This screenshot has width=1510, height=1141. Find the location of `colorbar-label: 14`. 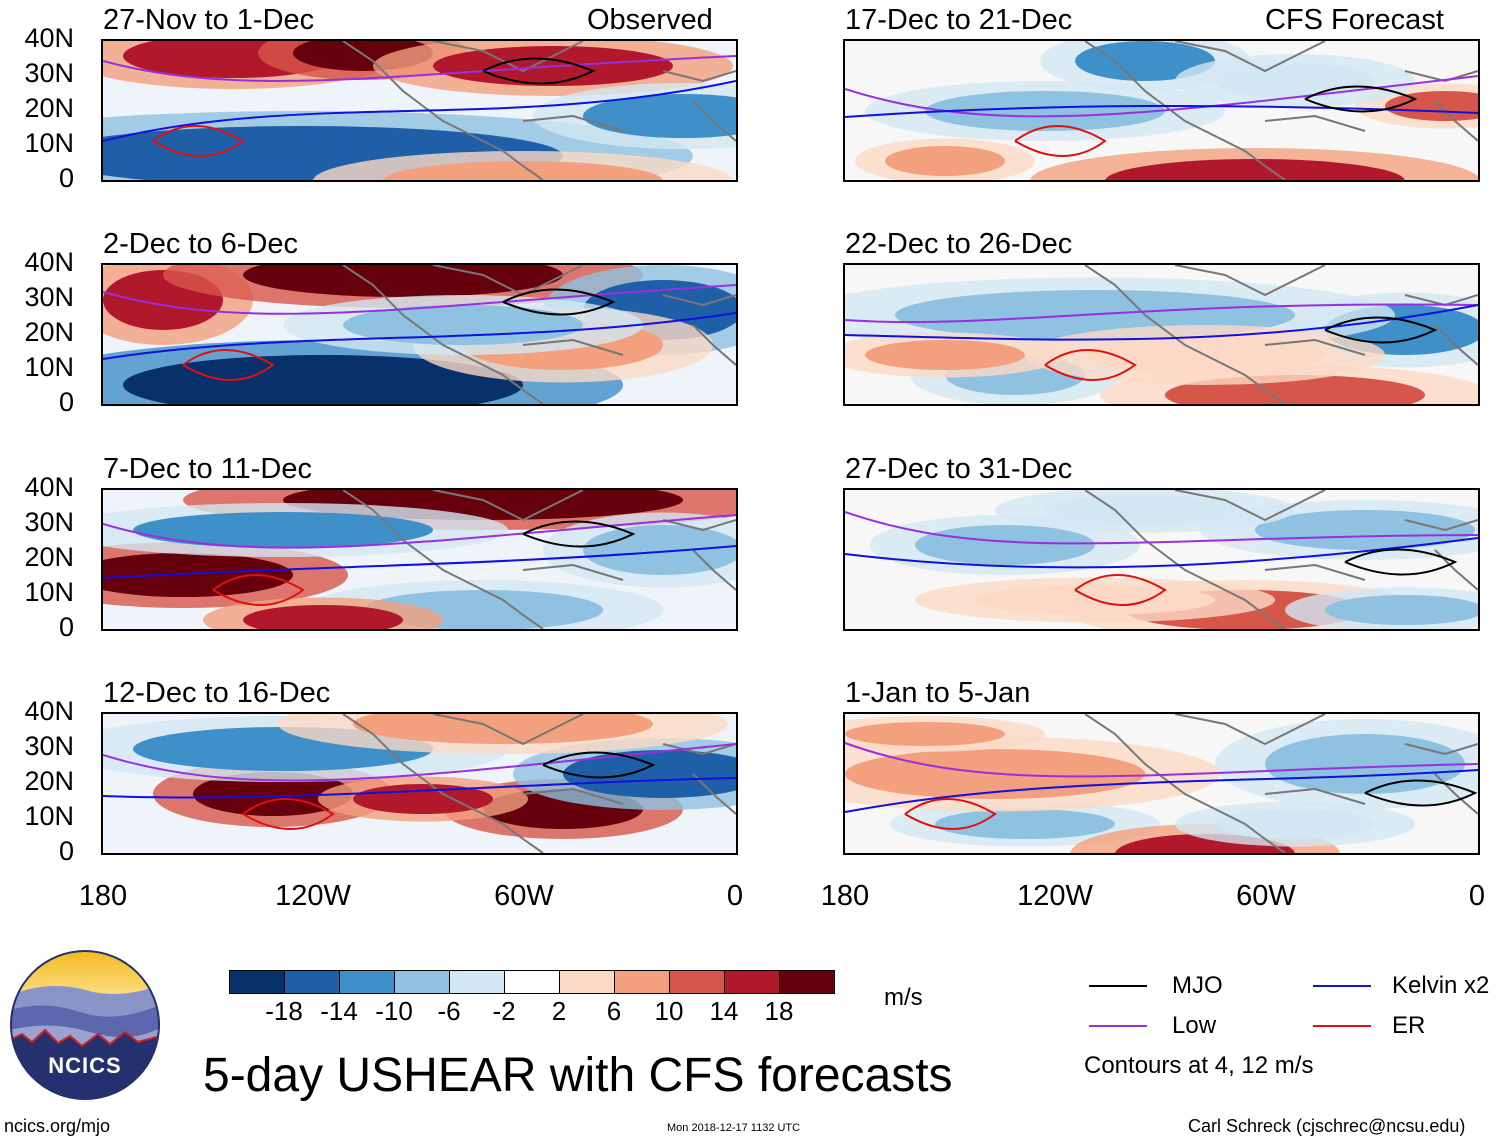

colorbar-label: 14 is located at coordinates (724, 1011).